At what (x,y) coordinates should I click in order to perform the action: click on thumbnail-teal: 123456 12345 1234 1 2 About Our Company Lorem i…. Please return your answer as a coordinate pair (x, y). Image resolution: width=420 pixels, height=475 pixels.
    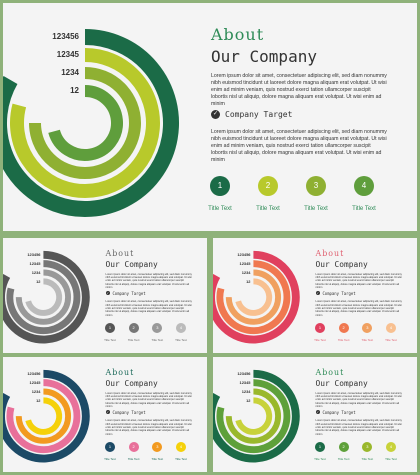
    Looking at the image, I should click on (105, 414).